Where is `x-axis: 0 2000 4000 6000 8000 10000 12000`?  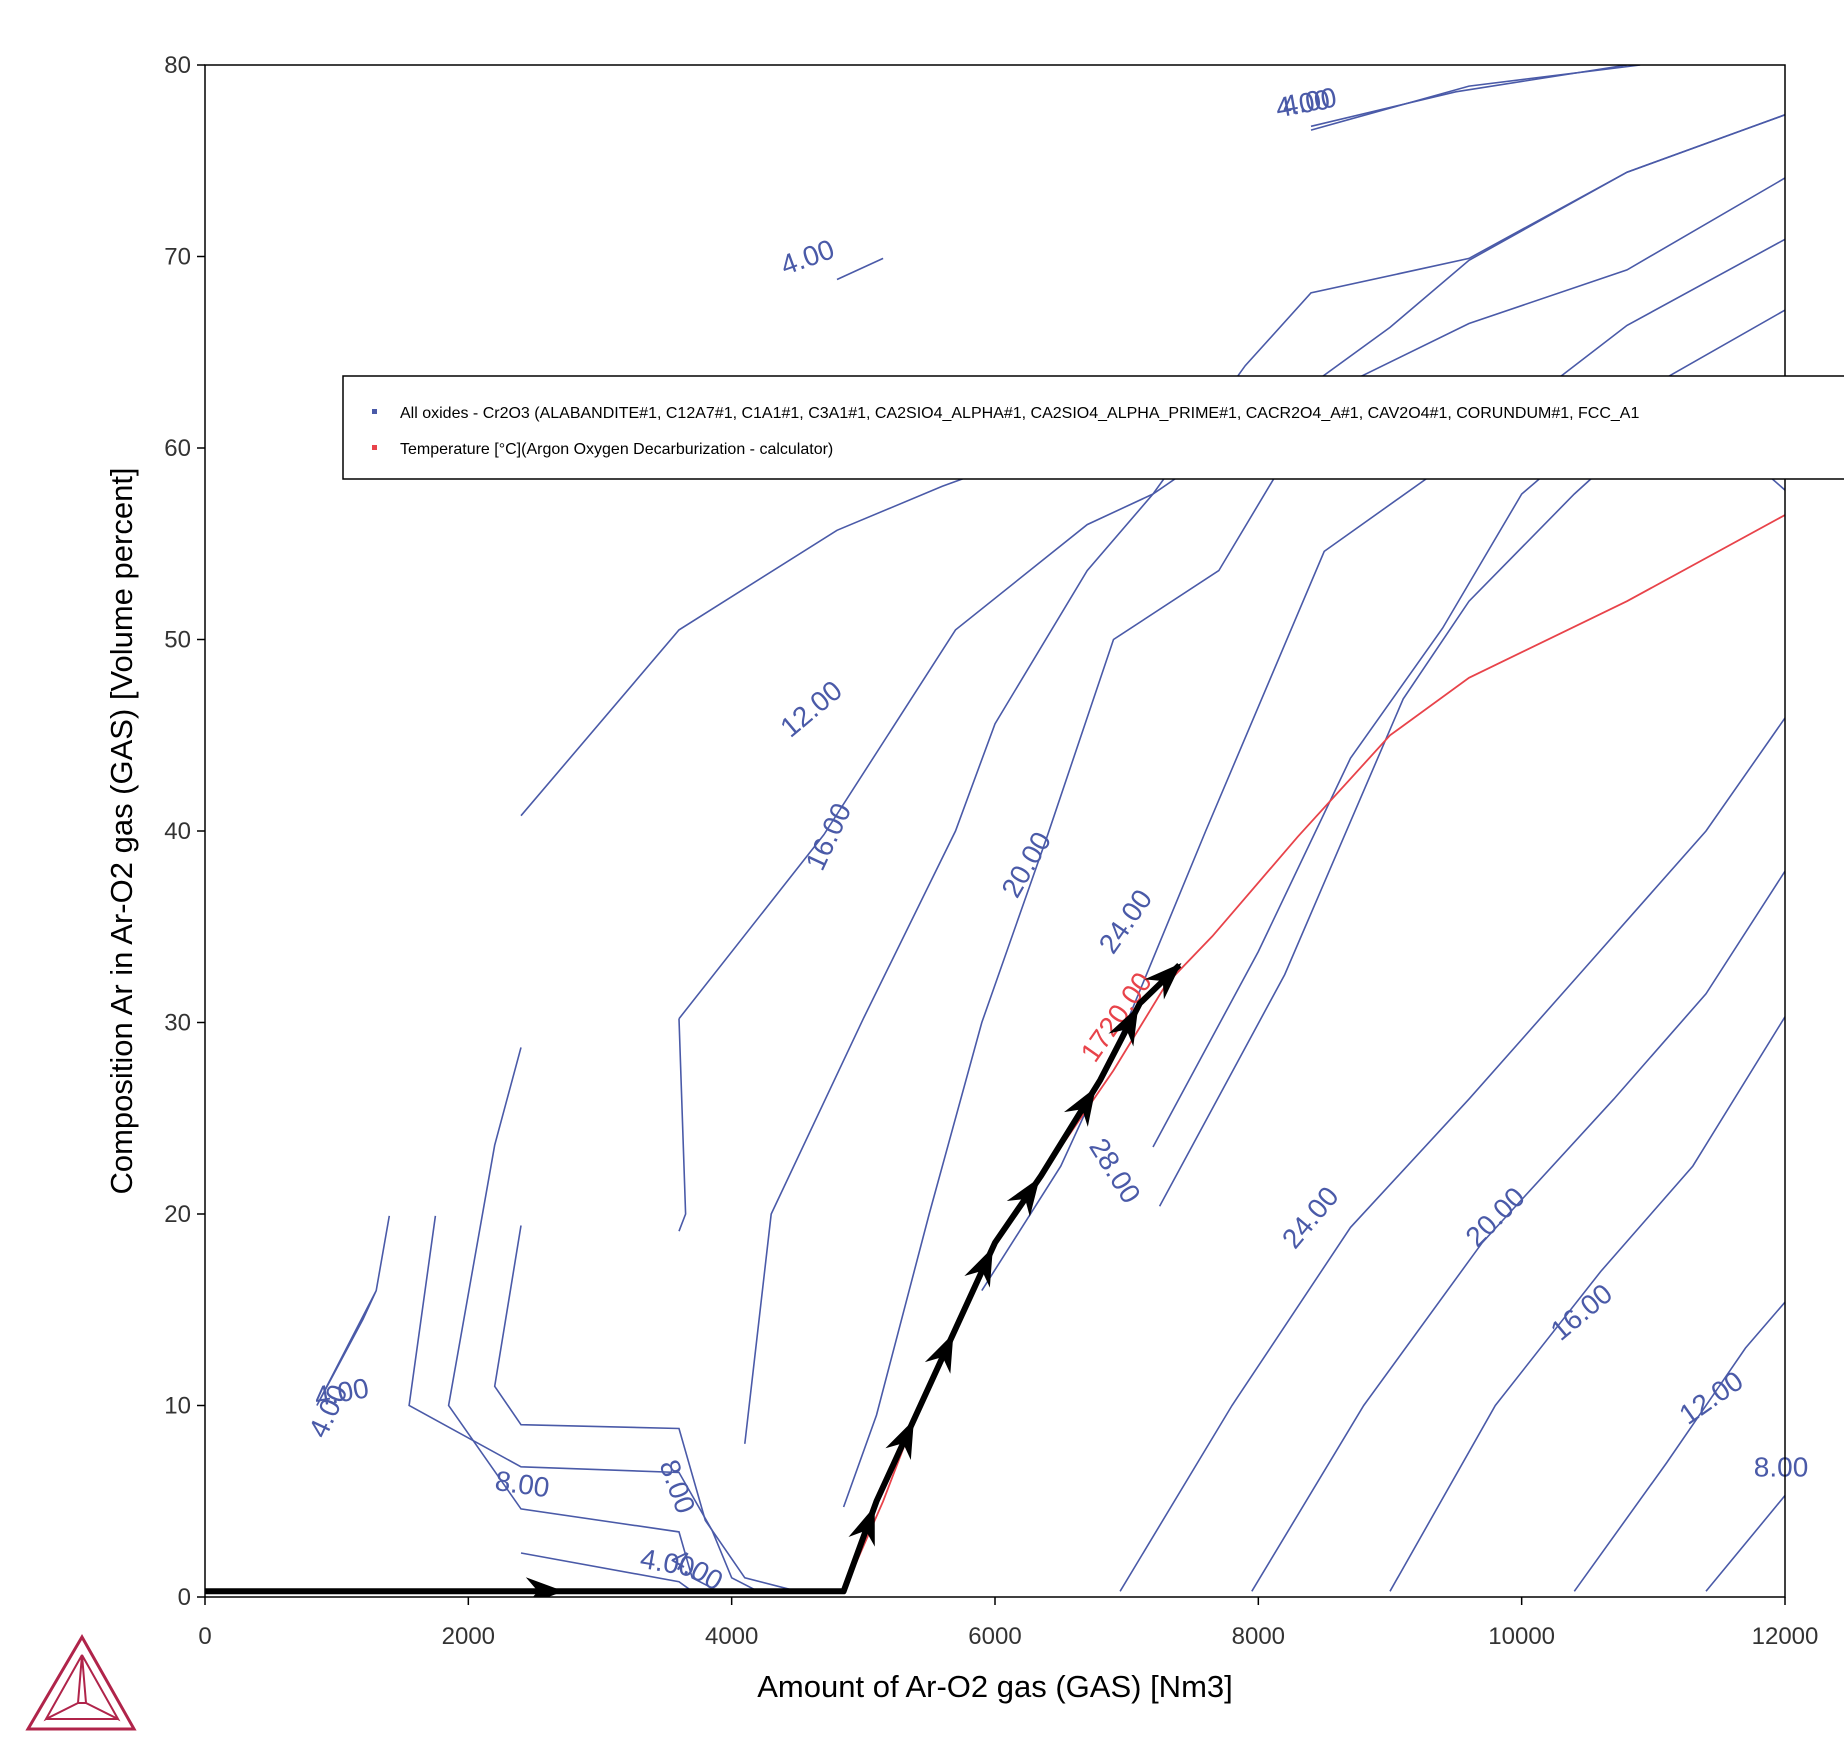 x-axis: 0 2000 4000 6000 8000 10000 12000 is located at coordinates (1008, 1623).